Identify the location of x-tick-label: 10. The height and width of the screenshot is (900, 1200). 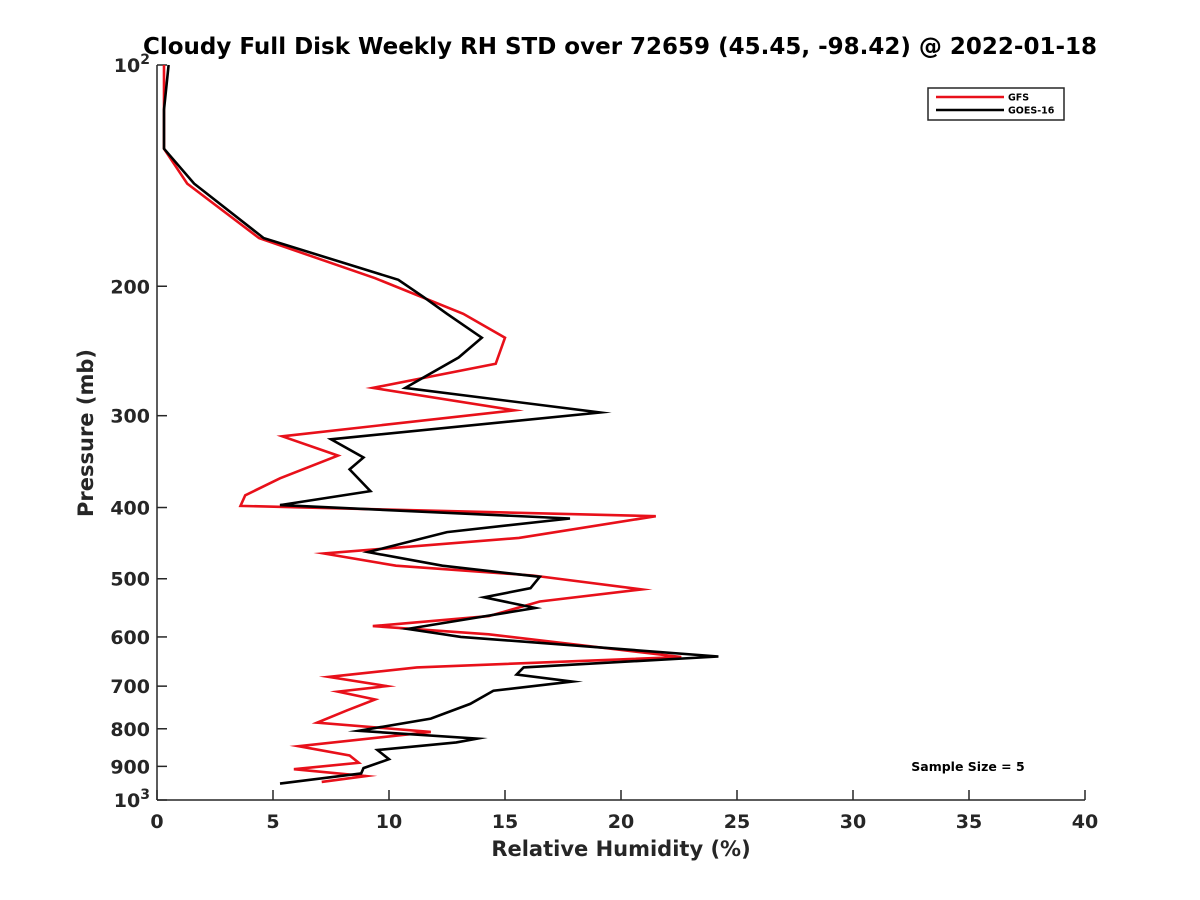
(389, 822).